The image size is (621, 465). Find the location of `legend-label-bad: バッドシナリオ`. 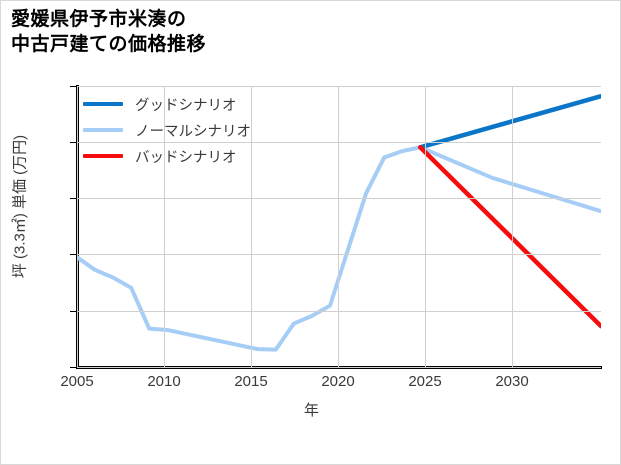

legend-label-bad: バッドシナリオ is located at coordinates (186, 157).